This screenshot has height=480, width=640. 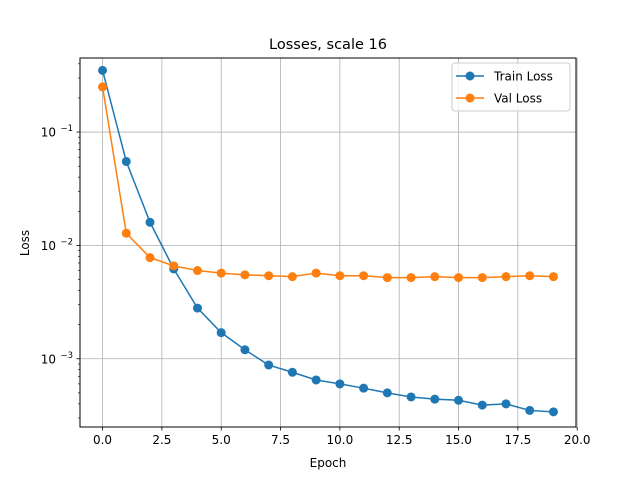 I want to click on x-tick-label: 10.0, so click(x=340, y=440).